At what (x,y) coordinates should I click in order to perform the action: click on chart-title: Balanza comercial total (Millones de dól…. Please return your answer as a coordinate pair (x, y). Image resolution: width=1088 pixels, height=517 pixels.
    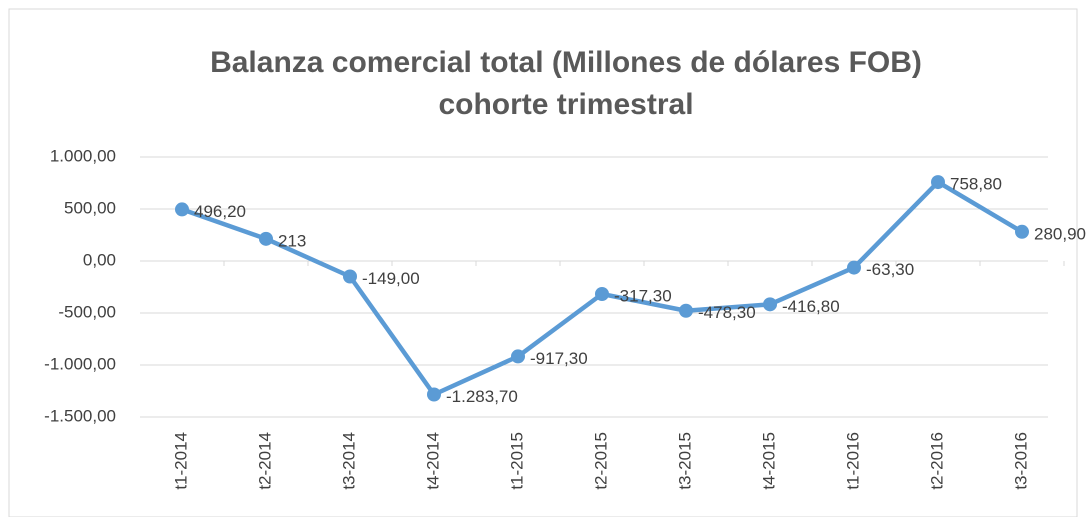
    Looking at the image, I should click on (566, 62).